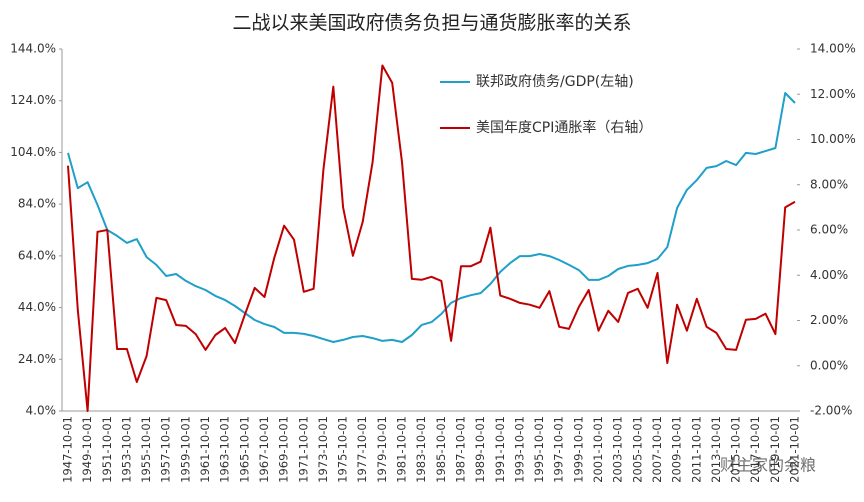 This screenshot has width=864, height=502. What do you see at coordinates (829, 184) in the screenshot?
I see `y2-tick-label: 8.00%` at bounding box center [829, 184].